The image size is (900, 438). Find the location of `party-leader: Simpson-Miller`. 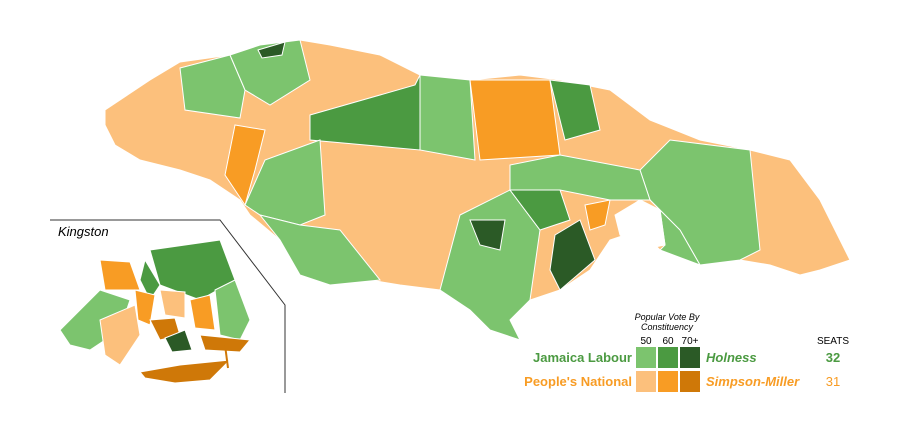

party-leader: Simpson-Miller is located at coordinates (753, 381).